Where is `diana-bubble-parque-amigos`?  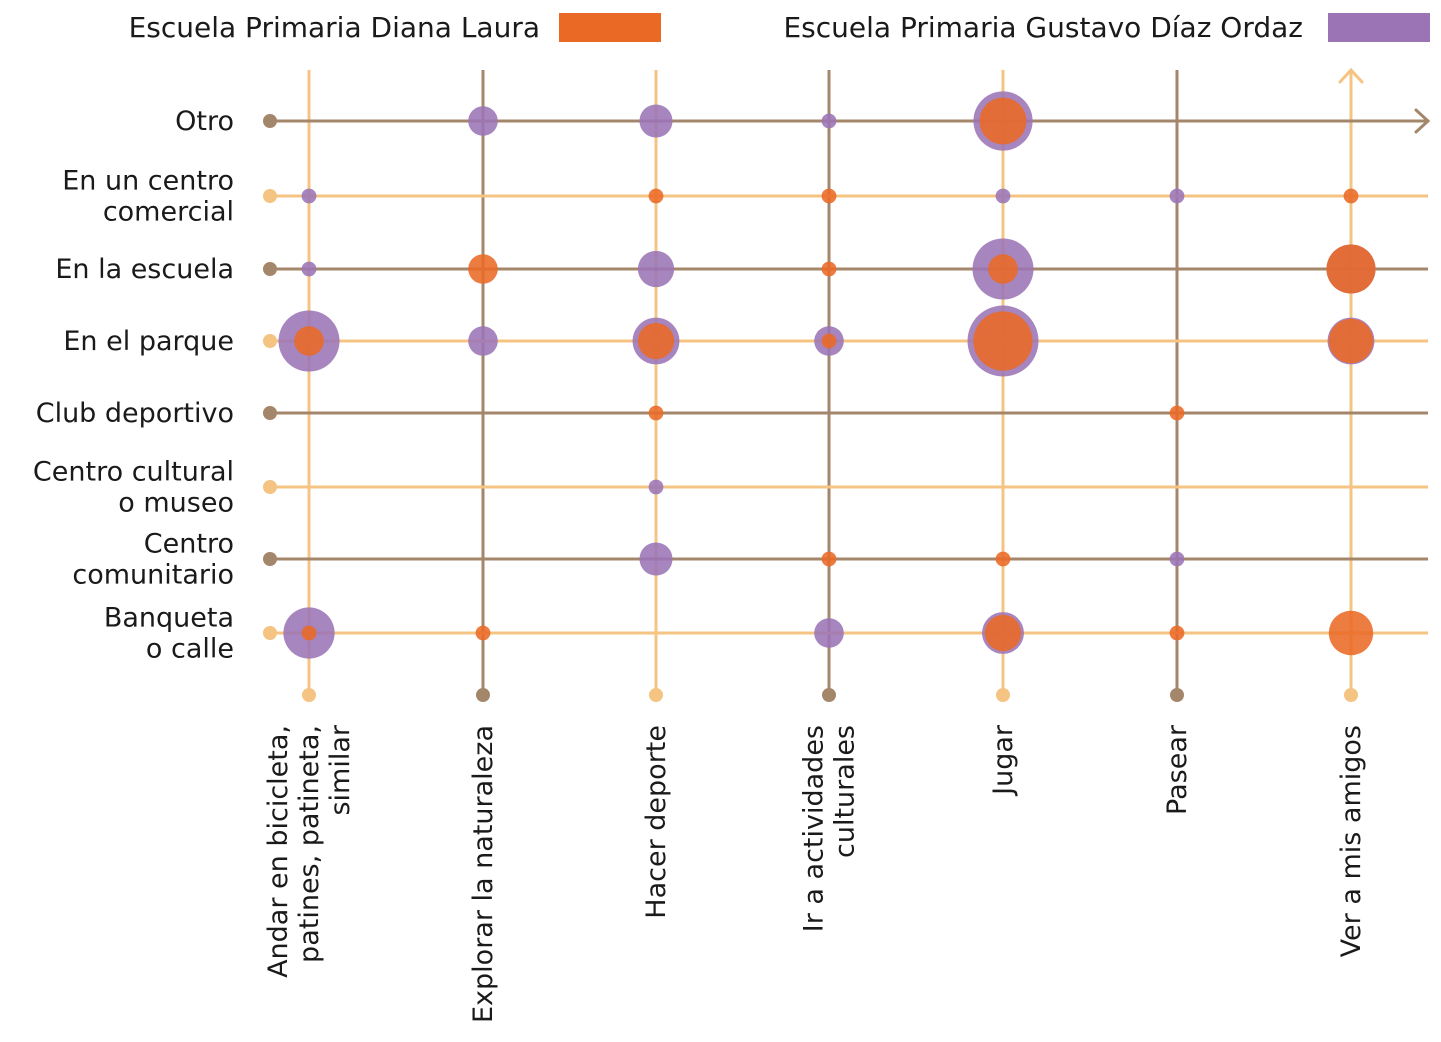 diana-bubble-parque-amigos is located at coordinates (1351, 341).